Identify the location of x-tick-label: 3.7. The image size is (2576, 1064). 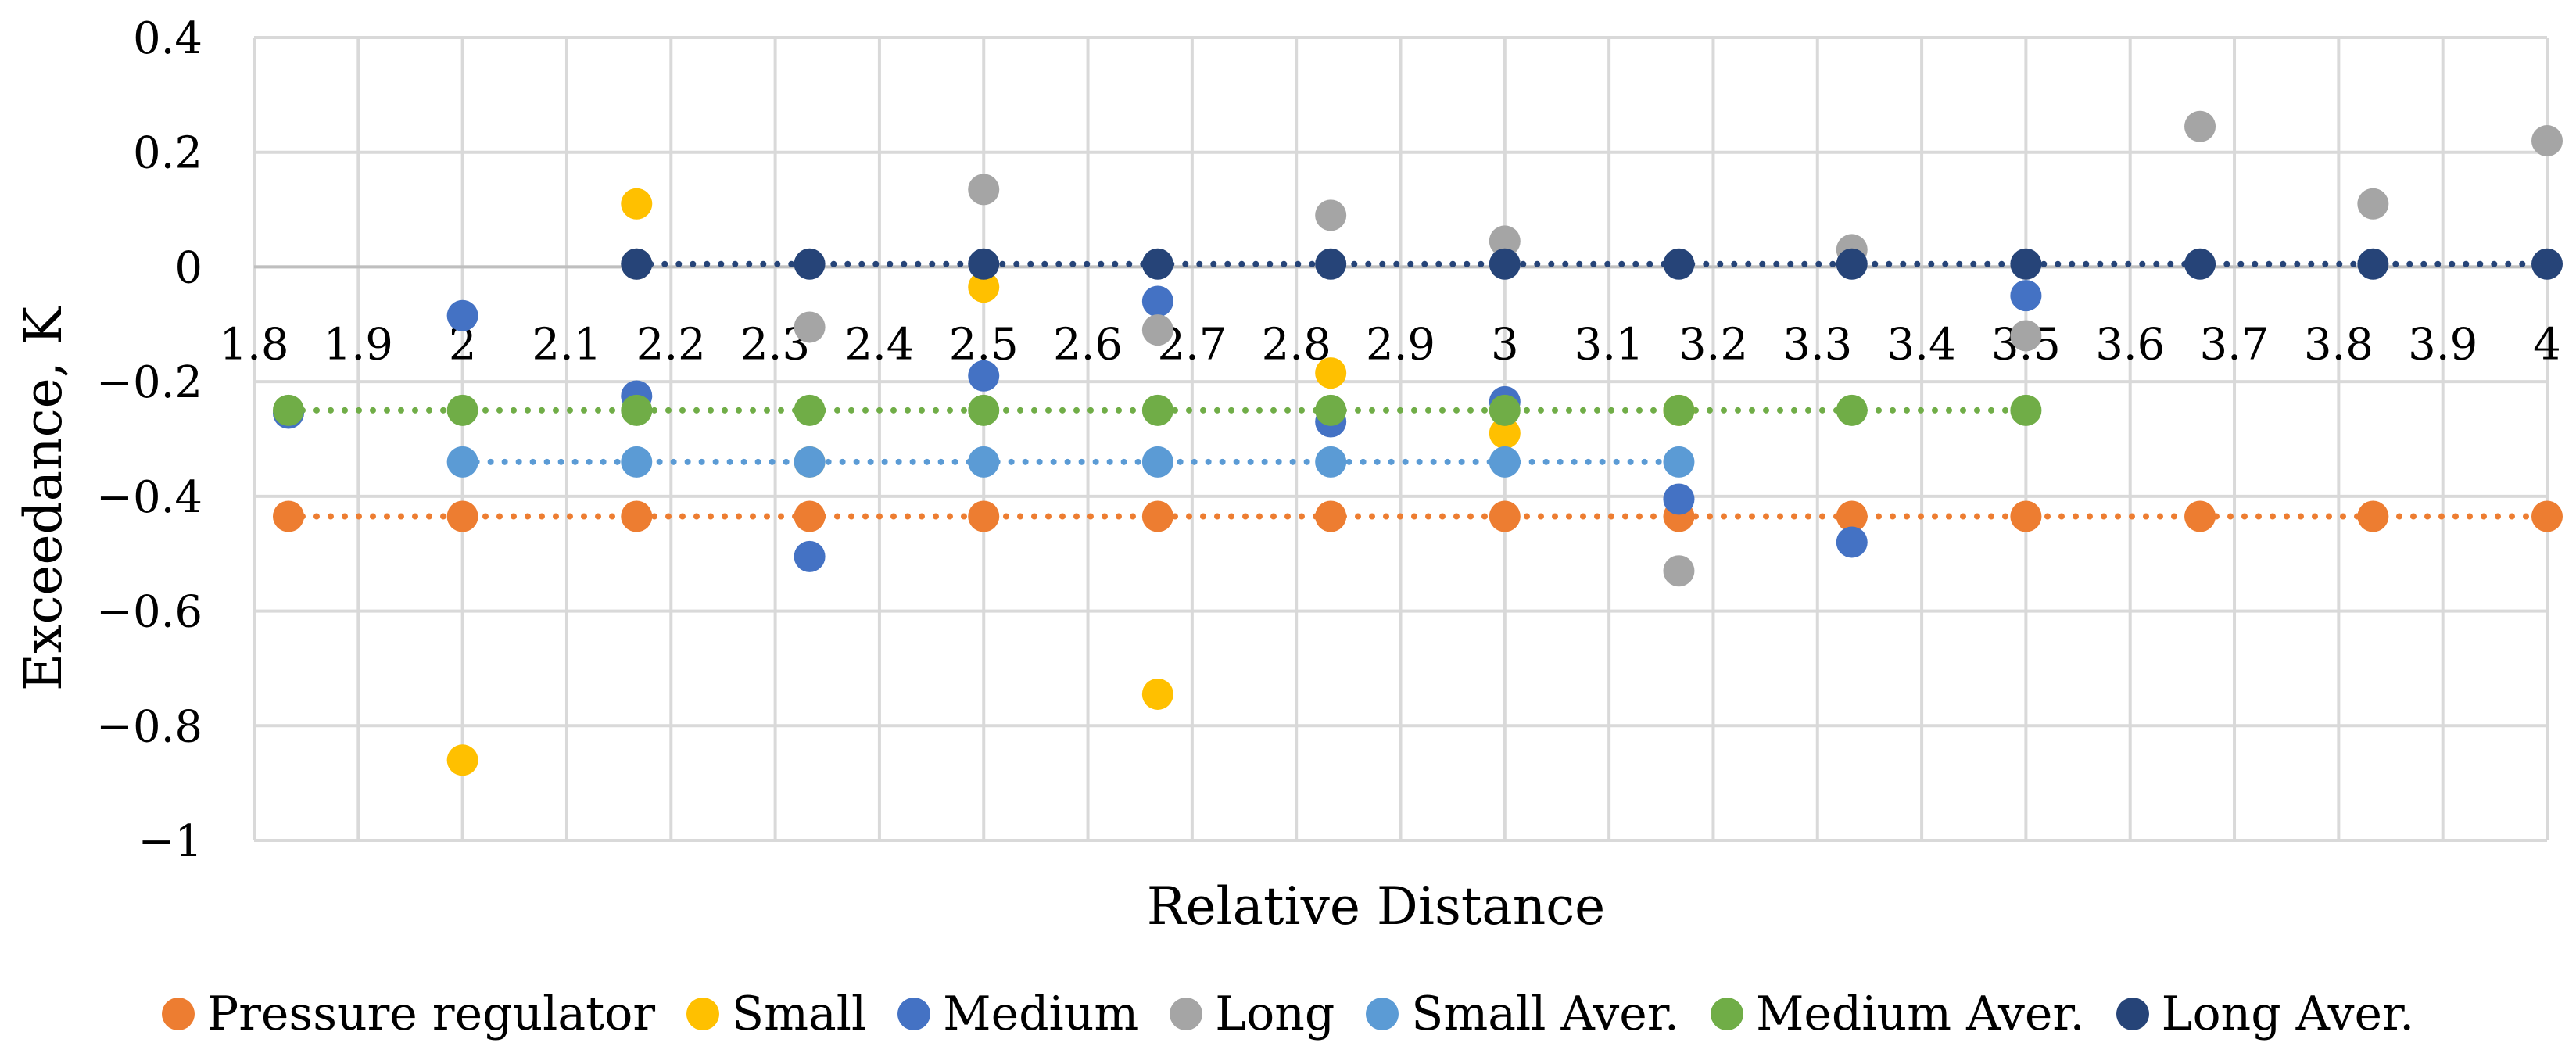
(2235, 344).